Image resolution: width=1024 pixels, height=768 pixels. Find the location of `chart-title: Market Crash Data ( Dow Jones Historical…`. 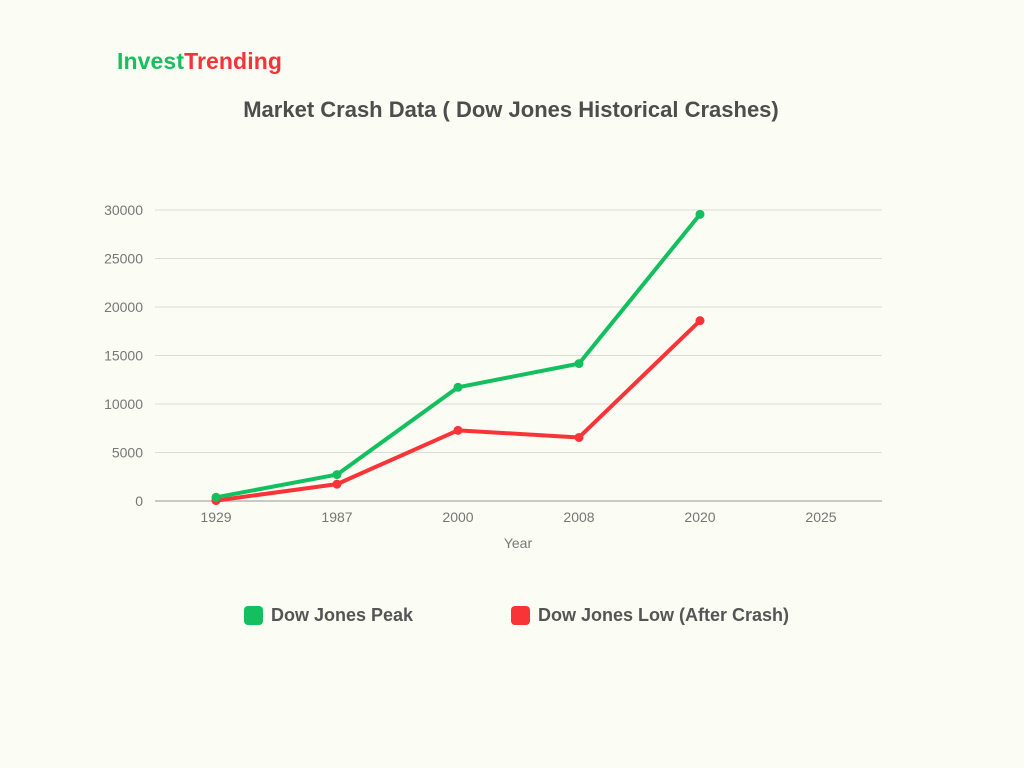

chart-title: Market Crash Data ( Dow Jones Historical… is located at coordinates (511, 109).